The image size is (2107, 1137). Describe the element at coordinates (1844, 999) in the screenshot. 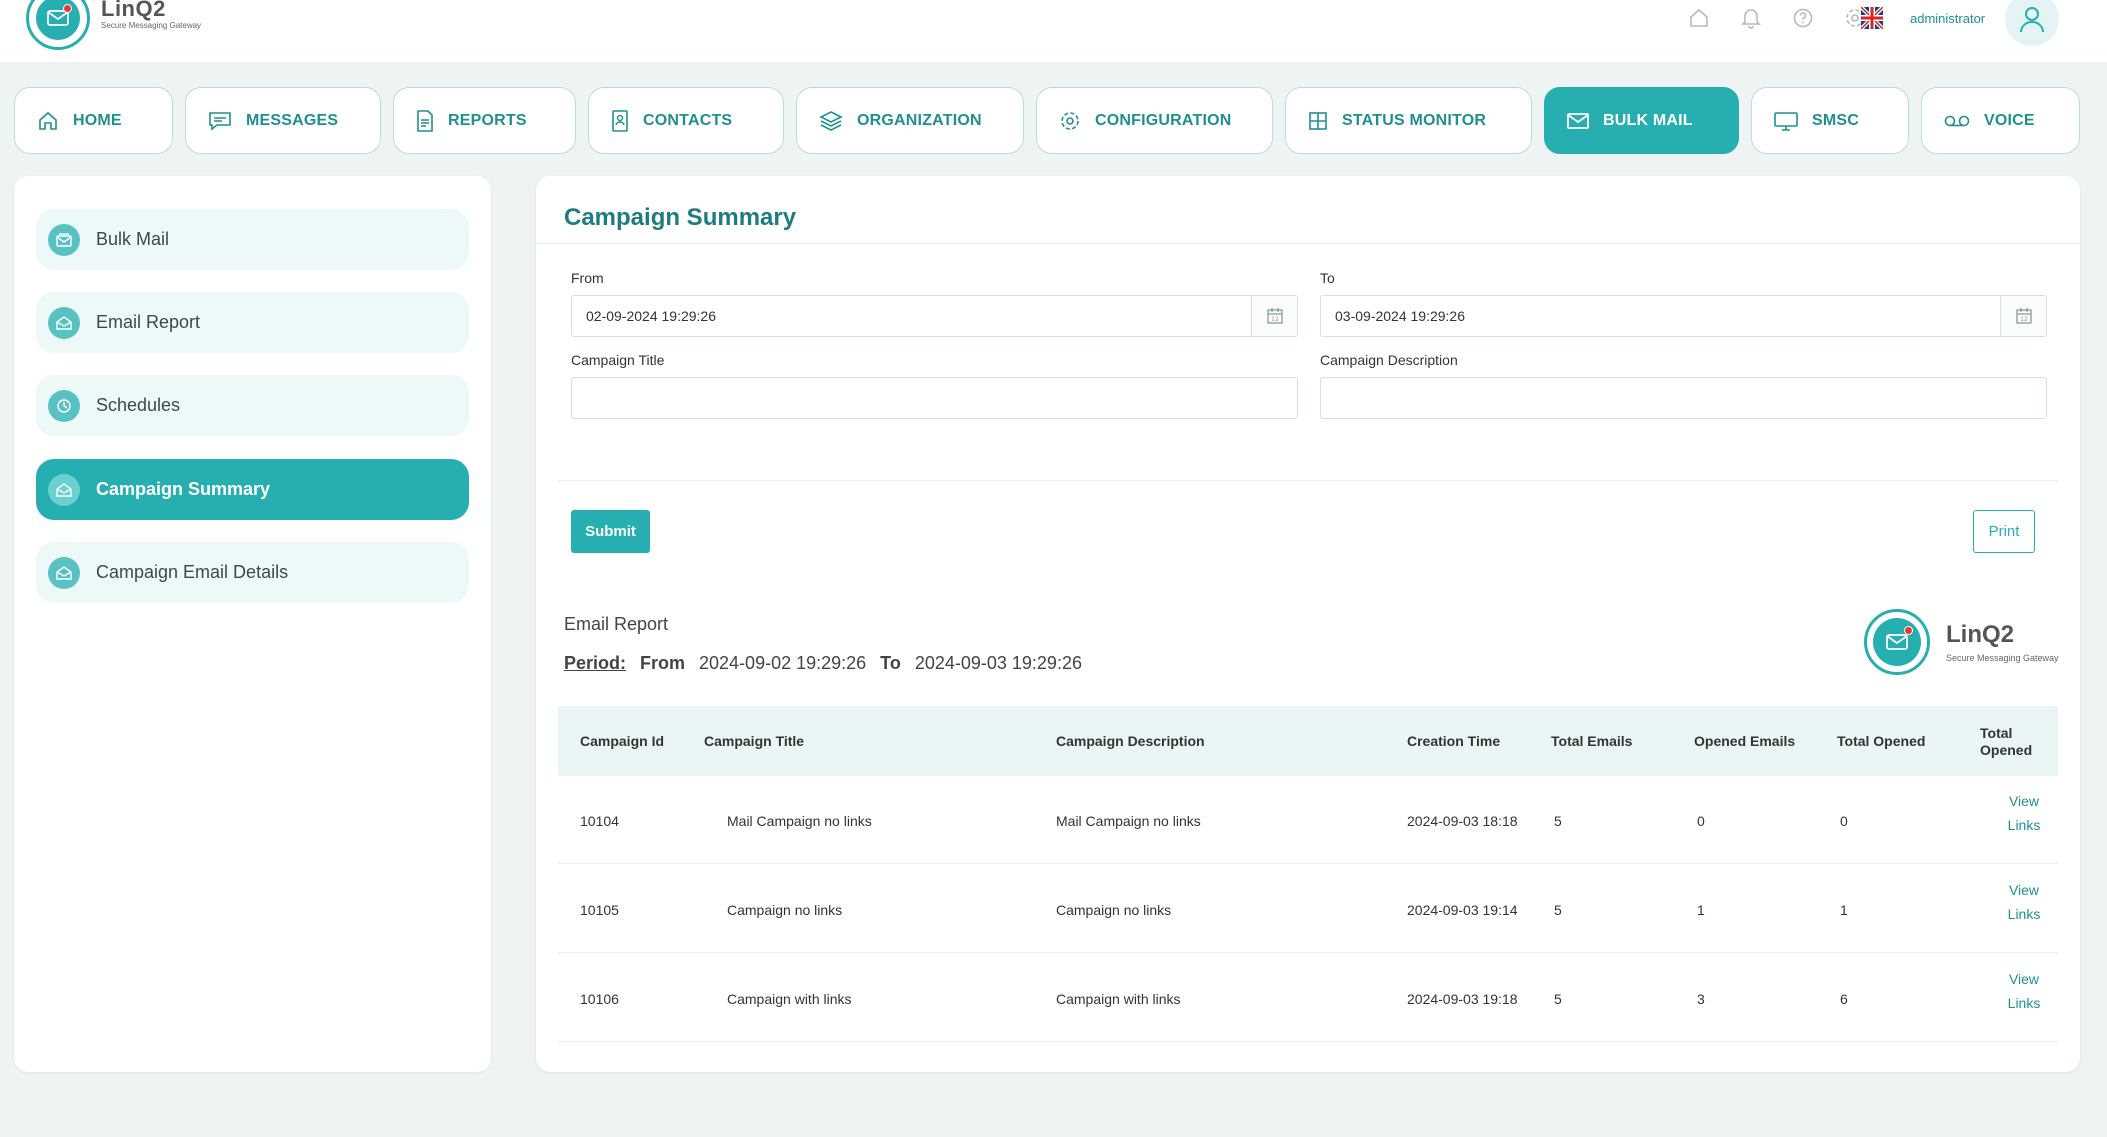

I see `cell-total-opened: 6` at that location.